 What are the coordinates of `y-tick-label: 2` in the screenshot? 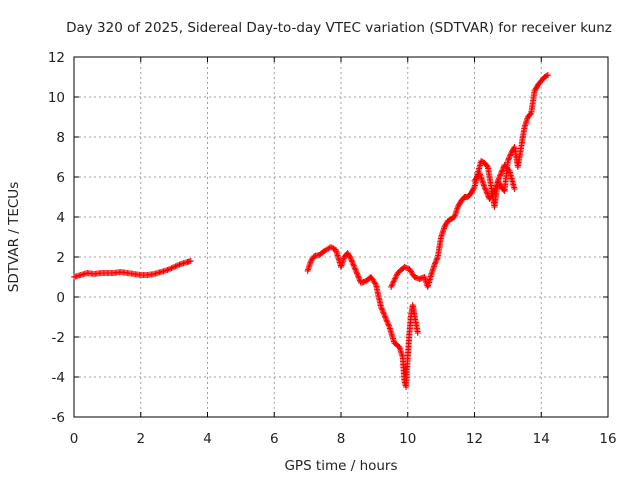 It's located at (60, 258).